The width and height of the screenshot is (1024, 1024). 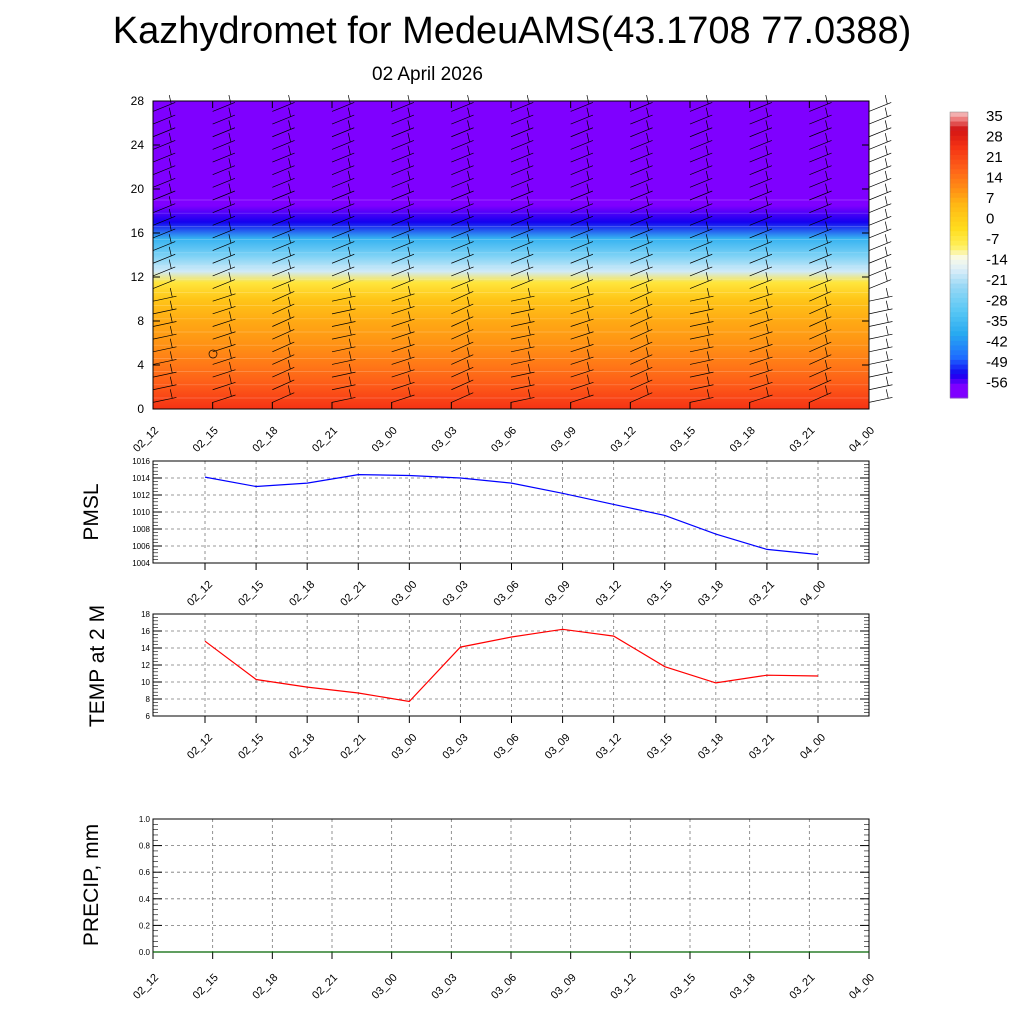 What do you see at coordinates (91, 511) in the screenshot?
I see `y-axis-label: PMSL` at bounding box center [91, 511].